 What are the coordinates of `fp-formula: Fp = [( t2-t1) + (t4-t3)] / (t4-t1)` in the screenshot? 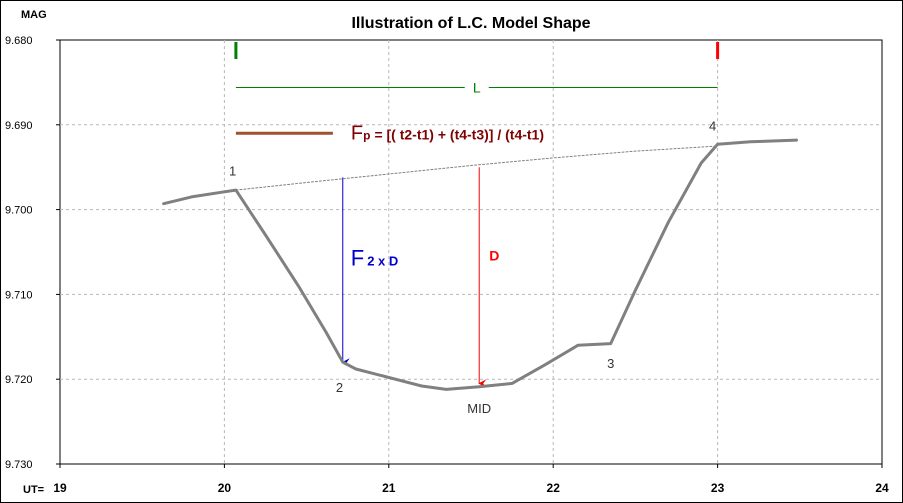 It's located at (447, 133).